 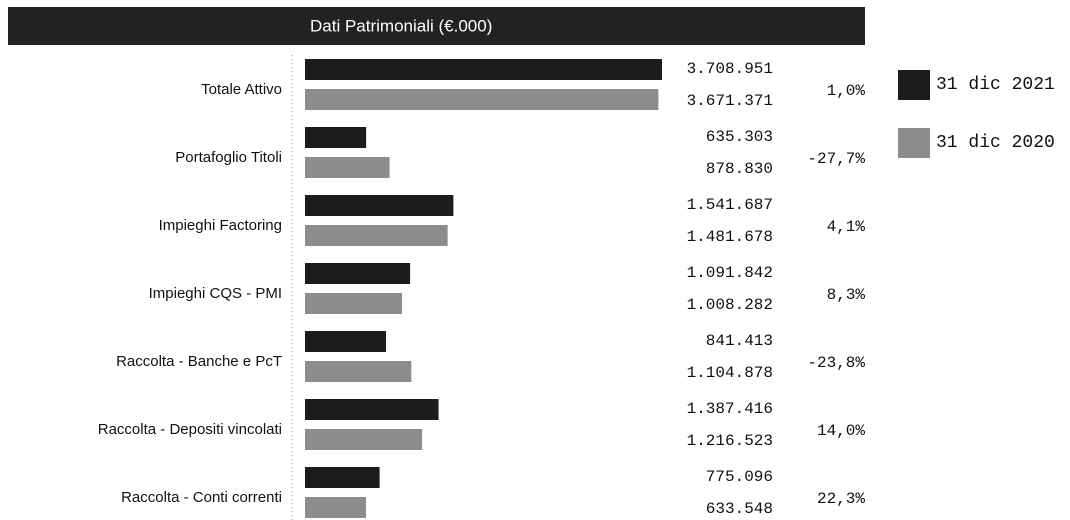 What do you see at coordinates (836, 159) in the screenshot?
I see `change-label: -27,7%` at bounding box center [836, 159].